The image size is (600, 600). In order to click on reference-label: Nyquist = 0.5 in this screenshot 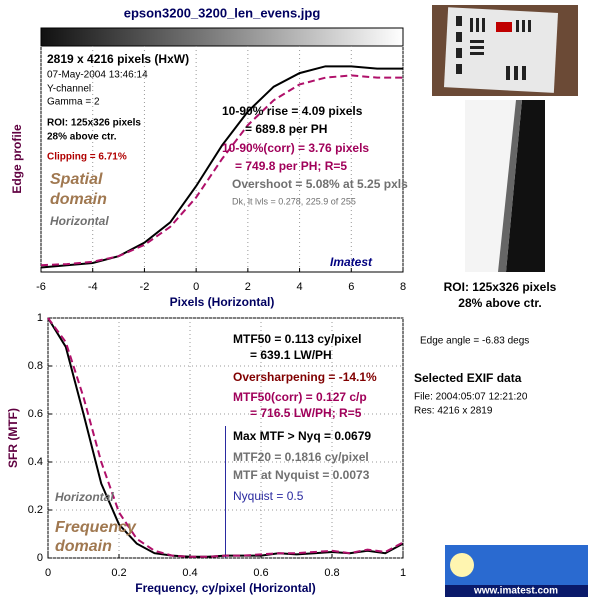, I will do `click(268, 496)`.